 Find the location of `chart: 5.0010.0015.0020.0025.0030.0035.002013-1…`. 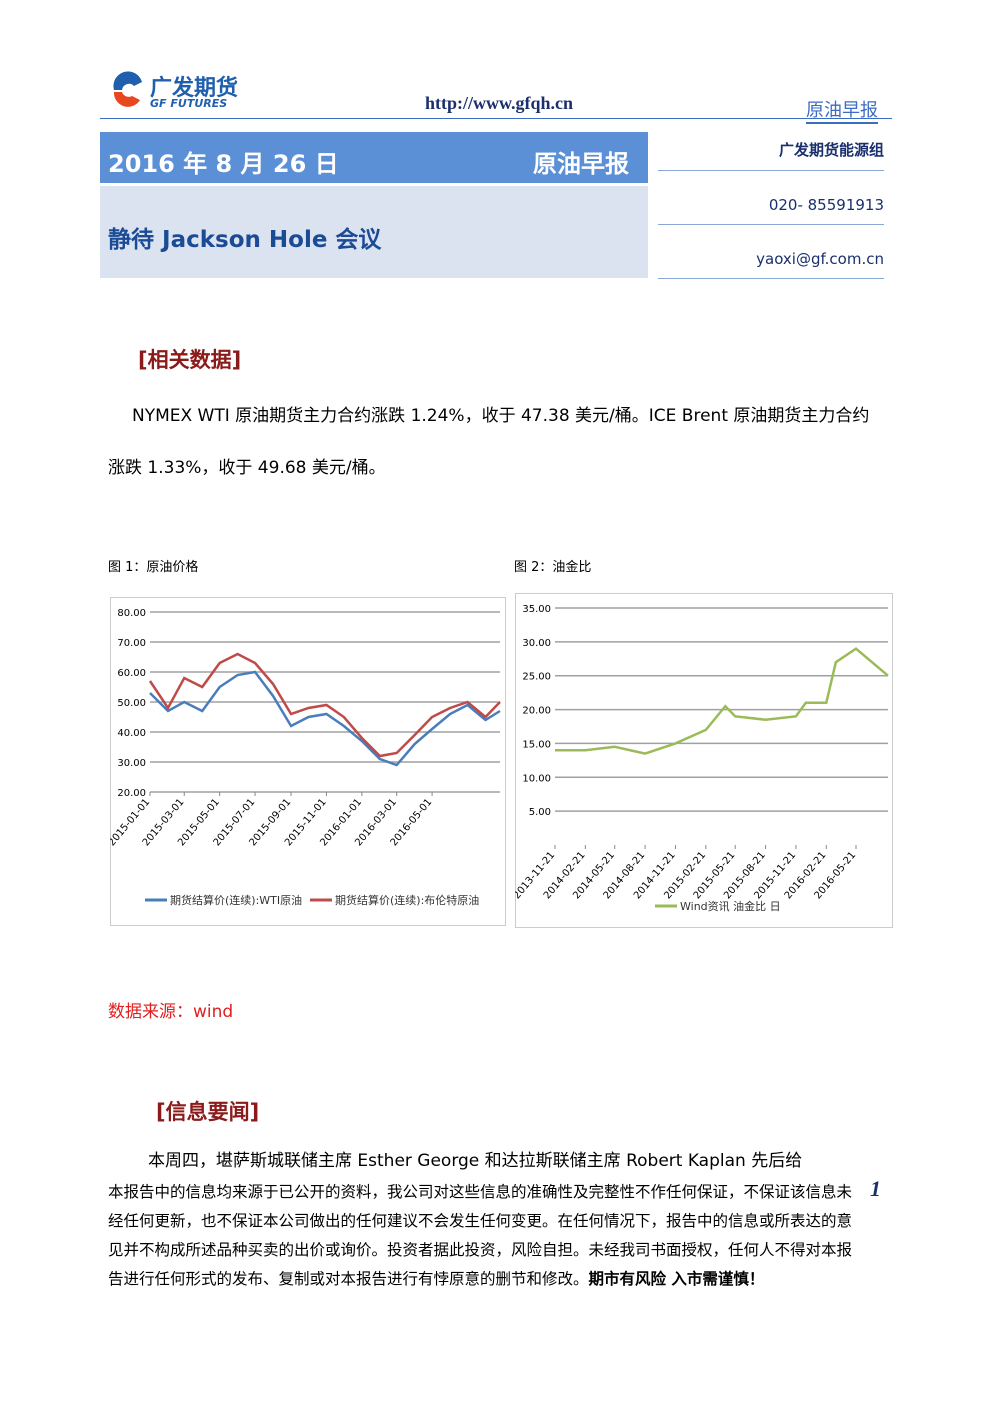

chart: 5.0010.0015.0020.0025.0030.0035.002013-1… is located at coordinates (704, 760).